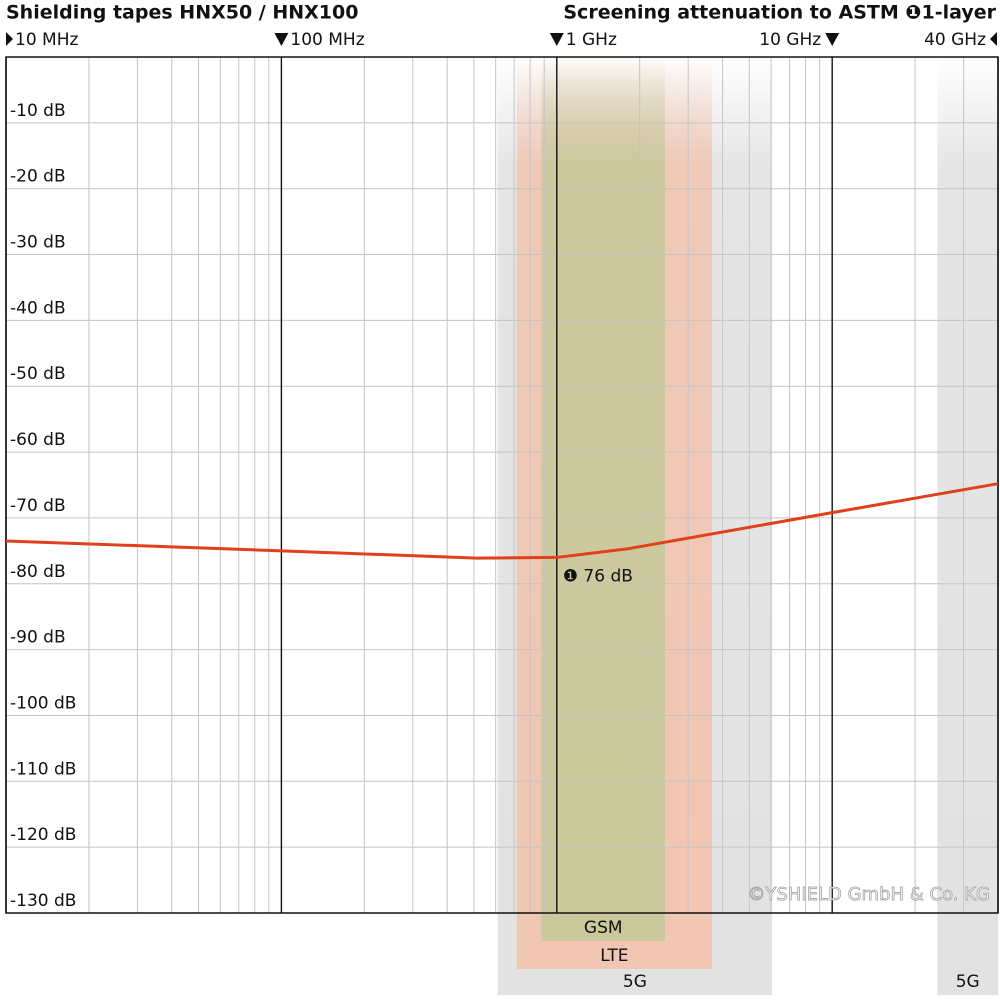  What do you see at coordinates (790, 40) in the screenshot?
I see `x-tick-label: 10 GHz` at bounding box center [790, 40].